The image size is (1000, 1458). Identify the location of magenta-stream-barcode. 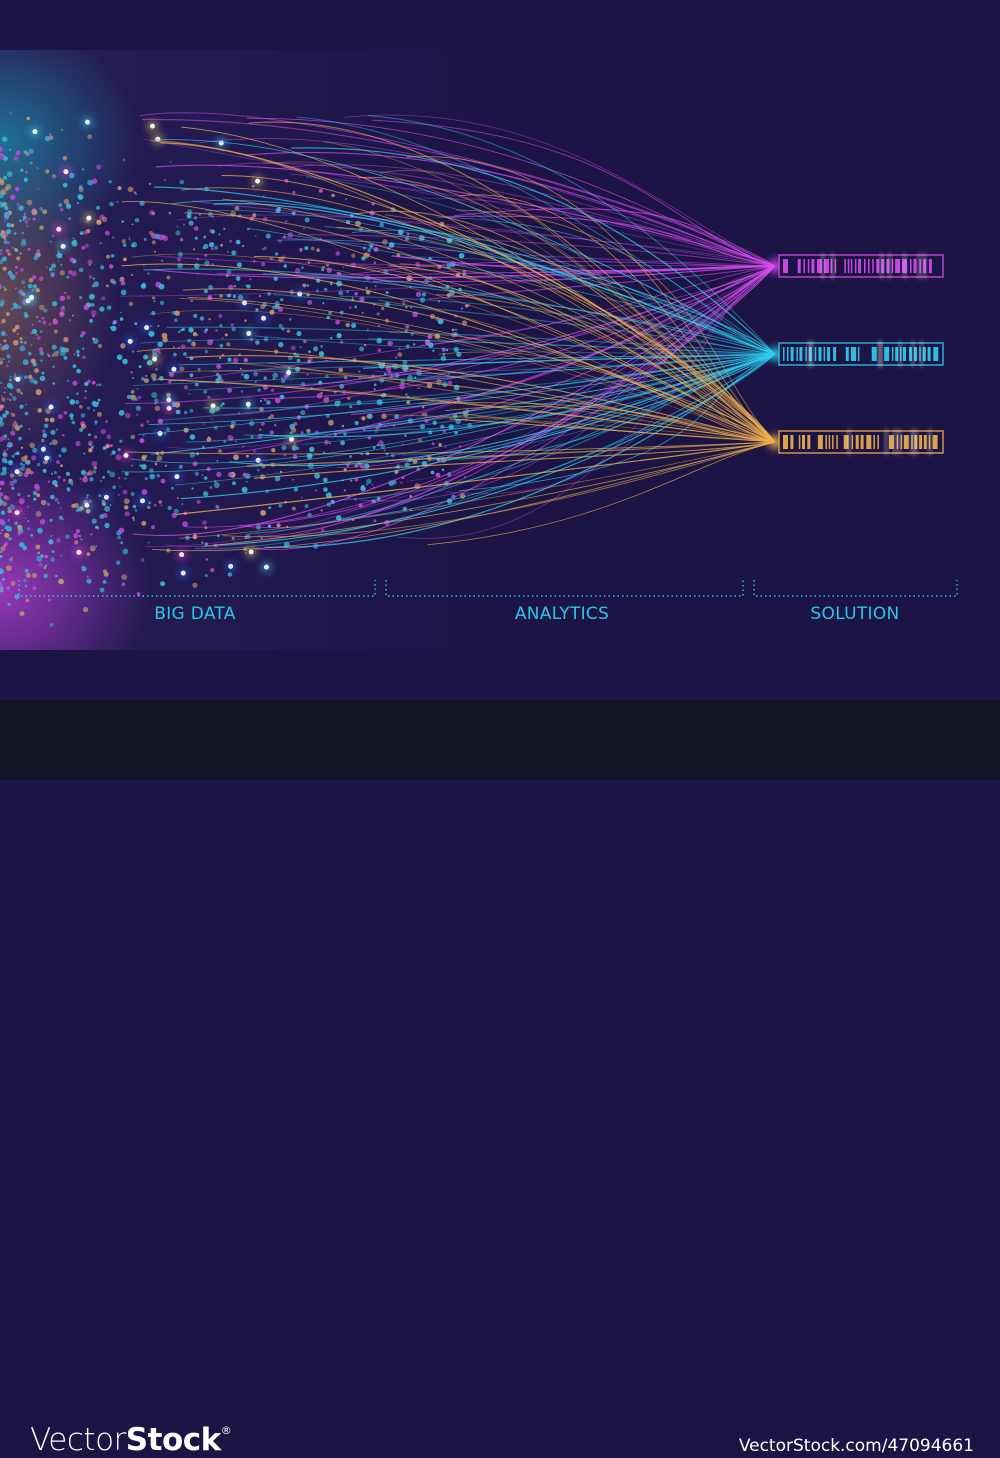
(861, 266).